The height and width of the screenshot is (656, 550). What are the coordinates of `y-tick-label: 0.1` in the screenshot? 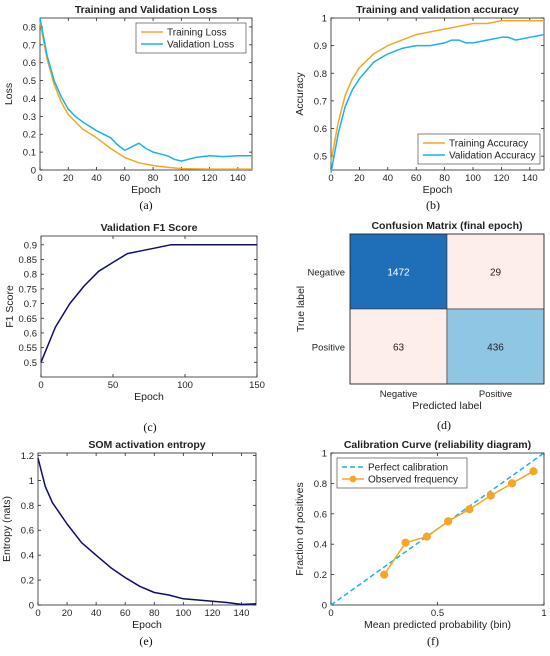 It's located at (29, 153).